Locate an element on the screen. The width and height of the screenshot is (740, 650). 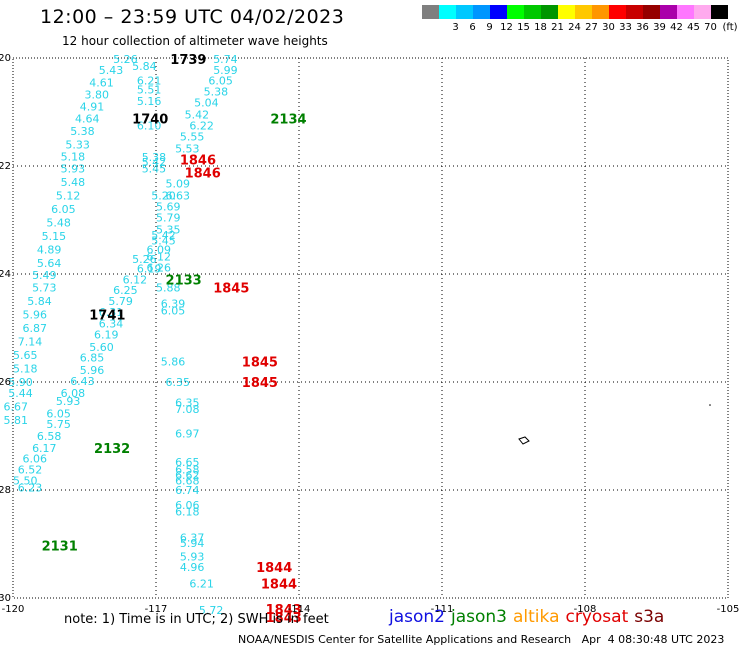
swh-value: 5.65 is located at coordinates (25, 355).